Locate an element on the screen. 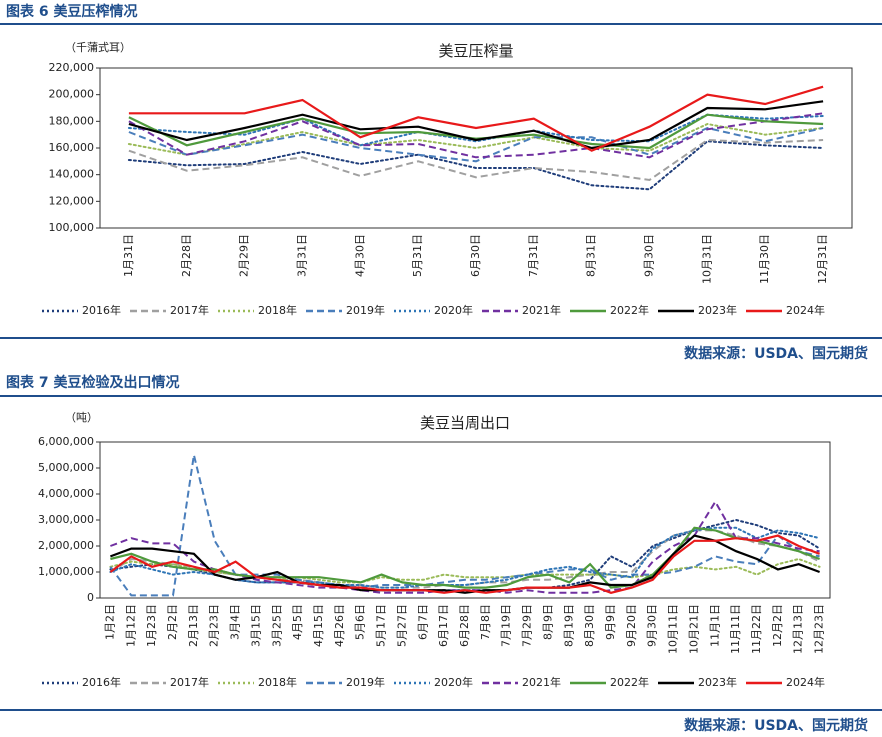 The height and width of the screenshot is (737, 882). x-tick-label: 1月23日 is located at coordinates (151, 625).